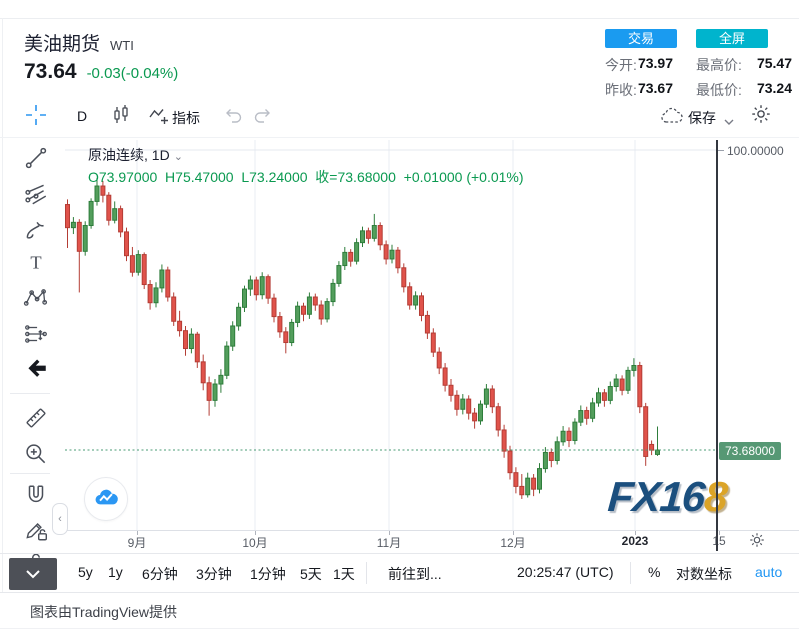 The height and width of the screenshot is (634, 799). What do you see at coordinates (50, 71) in the screenshot?
I see `last-price: 73.64` at bounding box center [50, 71].